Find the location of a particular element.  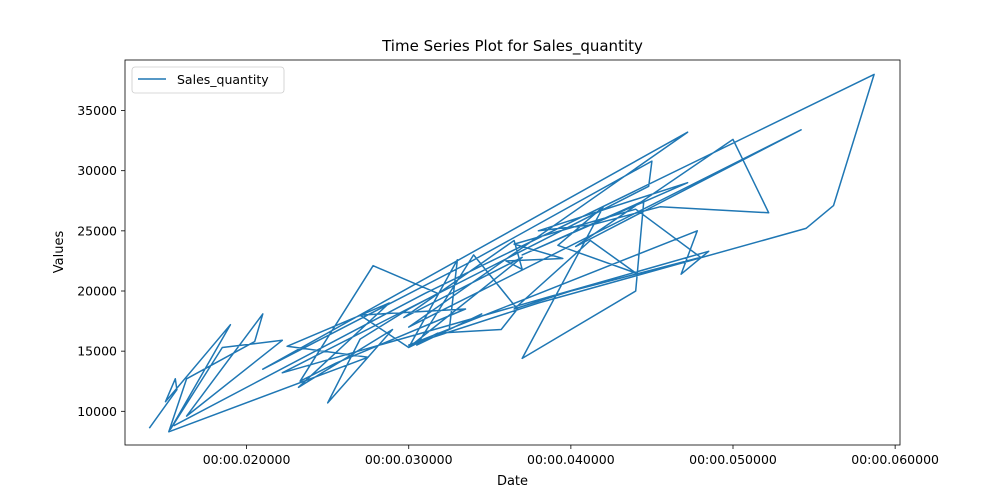

x-tick-label: 00:00.050000 is located at coordinates (733, 459).